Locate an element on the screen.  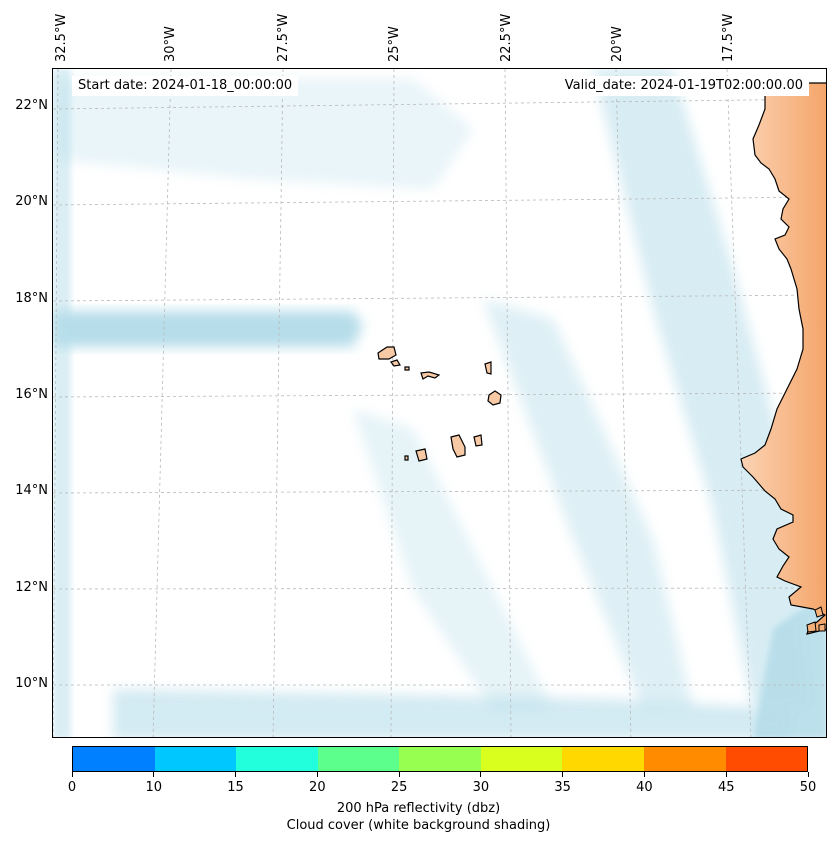
island-boa-vista is located at coordinates (494, 398).